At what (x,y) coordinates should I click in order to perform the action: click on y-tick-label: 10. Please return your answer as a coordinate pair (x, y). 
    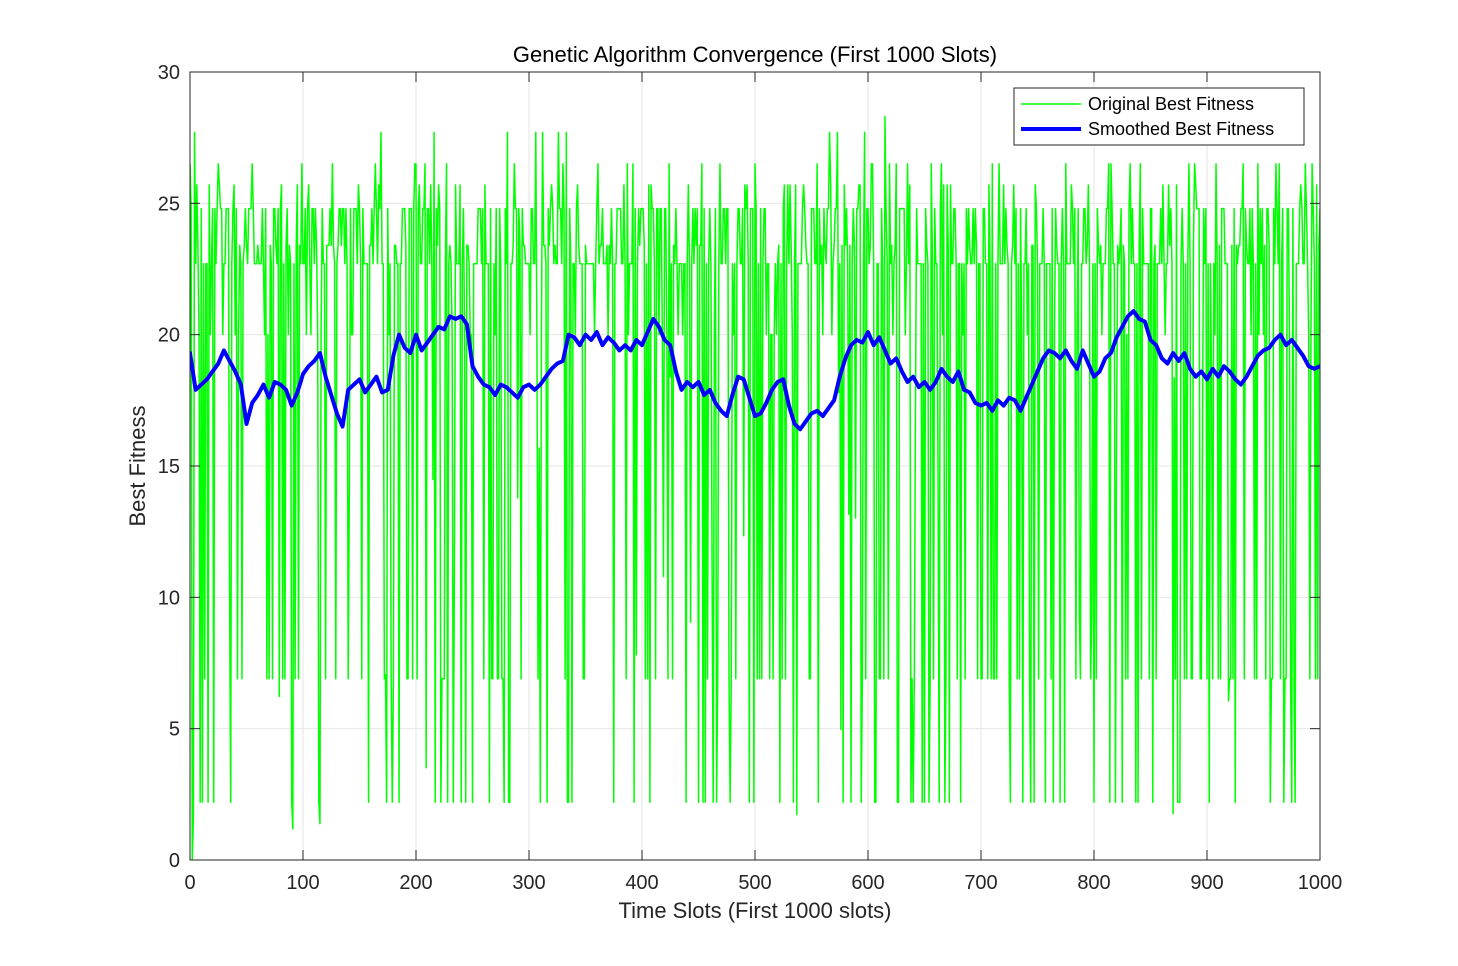
    Looking at the image, I should click on (169, 598).